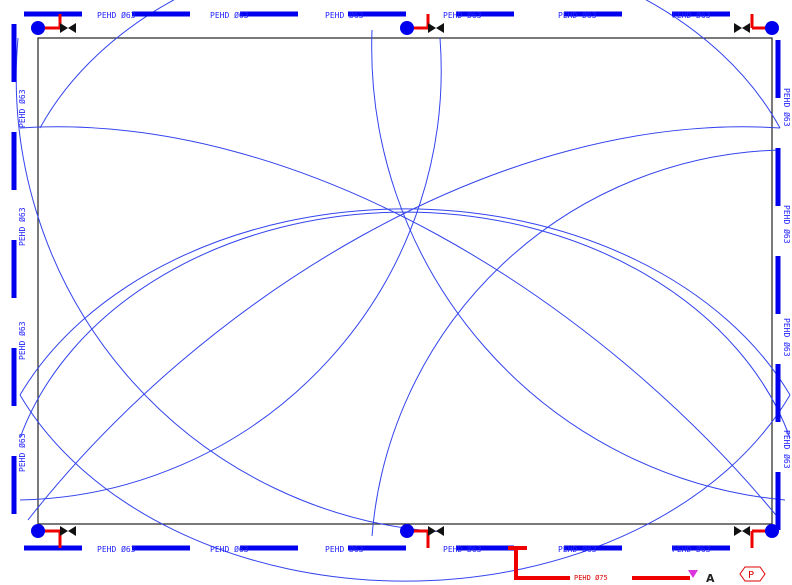  What do you see at coordinates (787, 278) in the screenshot?
I see `pipe-labels-right: PEHD Ø63 PEHD Ø63 PEHD Ø63 PEHD Ø63` at bounding box center [787, 278].